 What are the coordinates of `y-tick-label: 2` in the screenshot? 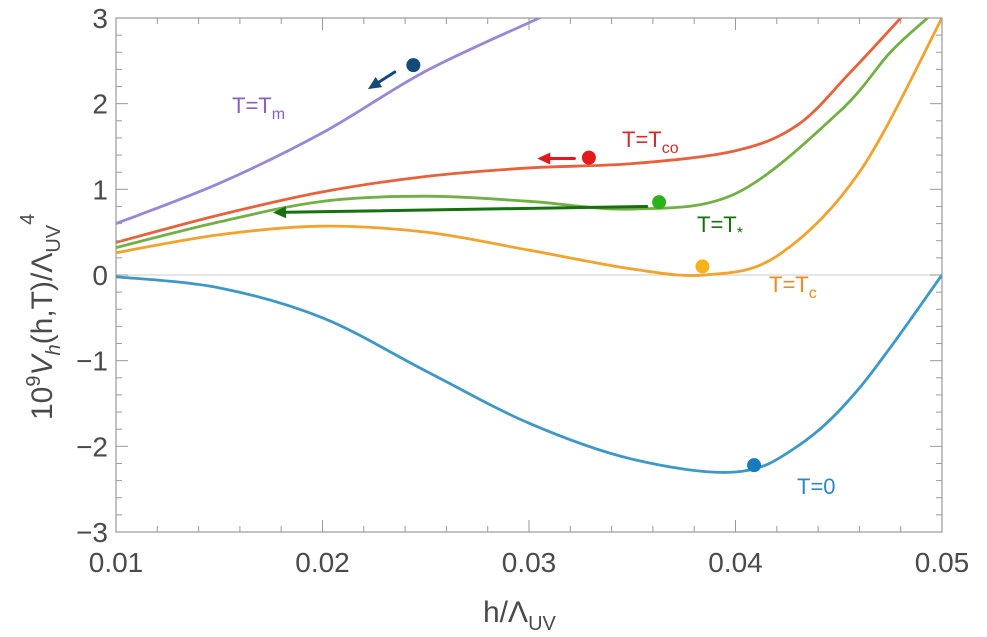 It's located at (100, 104).